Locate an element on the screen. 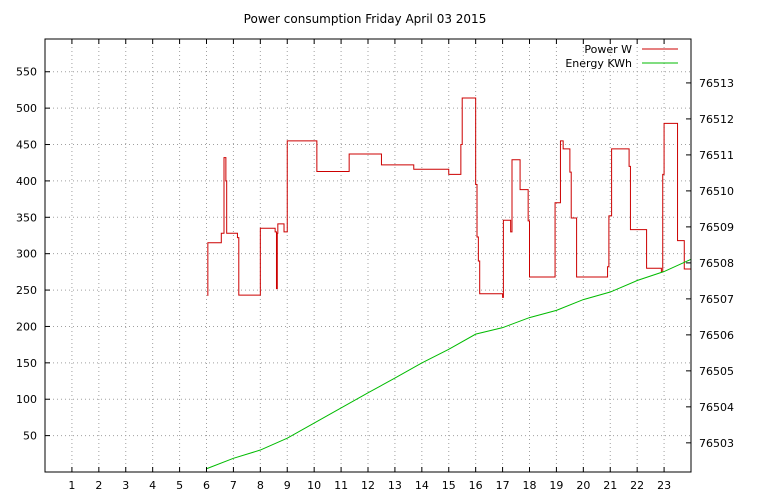 The height and width of the screenshot is (500, 768). x-tick-label: 4 is located at coordinates (152, 485).